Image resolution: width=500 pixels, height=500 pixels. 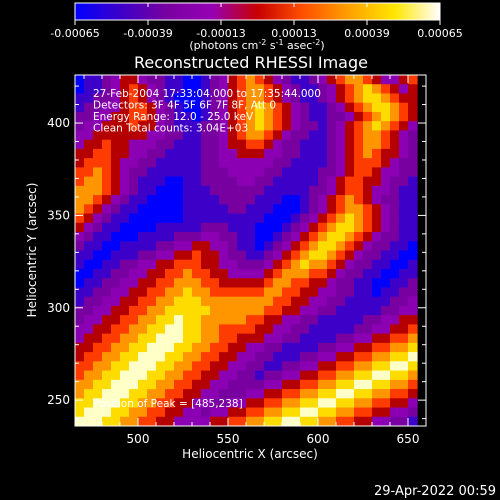 What do you see at coordinates (251, 62) in the screenshot?
I see `chart-title: Reconstructed RHESSI Image` at bounding box center [251, 62].